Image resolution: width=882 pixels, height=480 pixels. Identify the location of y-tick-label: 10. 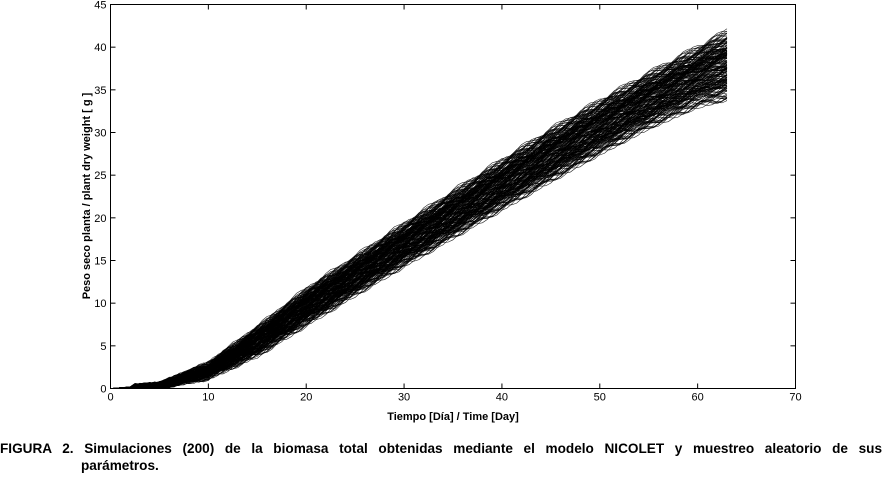
(100, 304).